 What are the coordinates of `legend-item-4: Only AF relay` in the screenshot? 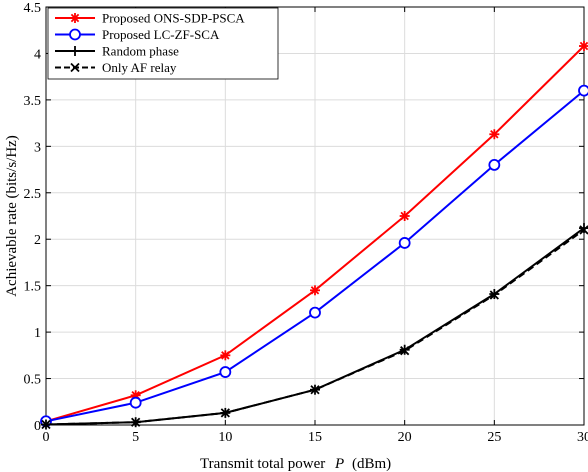 It's located at (116, 67).